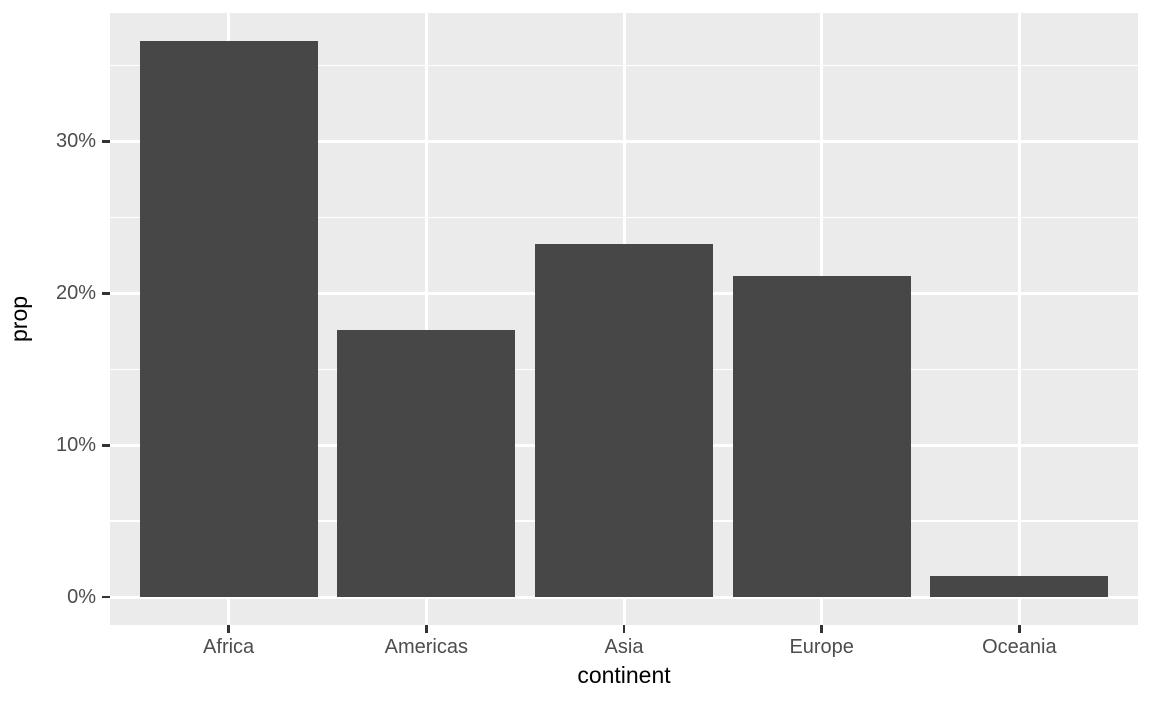 Image resolution: width=1152 pixels, height=711 pixels. I want to click on bar-oceania, so click(1019, 586).